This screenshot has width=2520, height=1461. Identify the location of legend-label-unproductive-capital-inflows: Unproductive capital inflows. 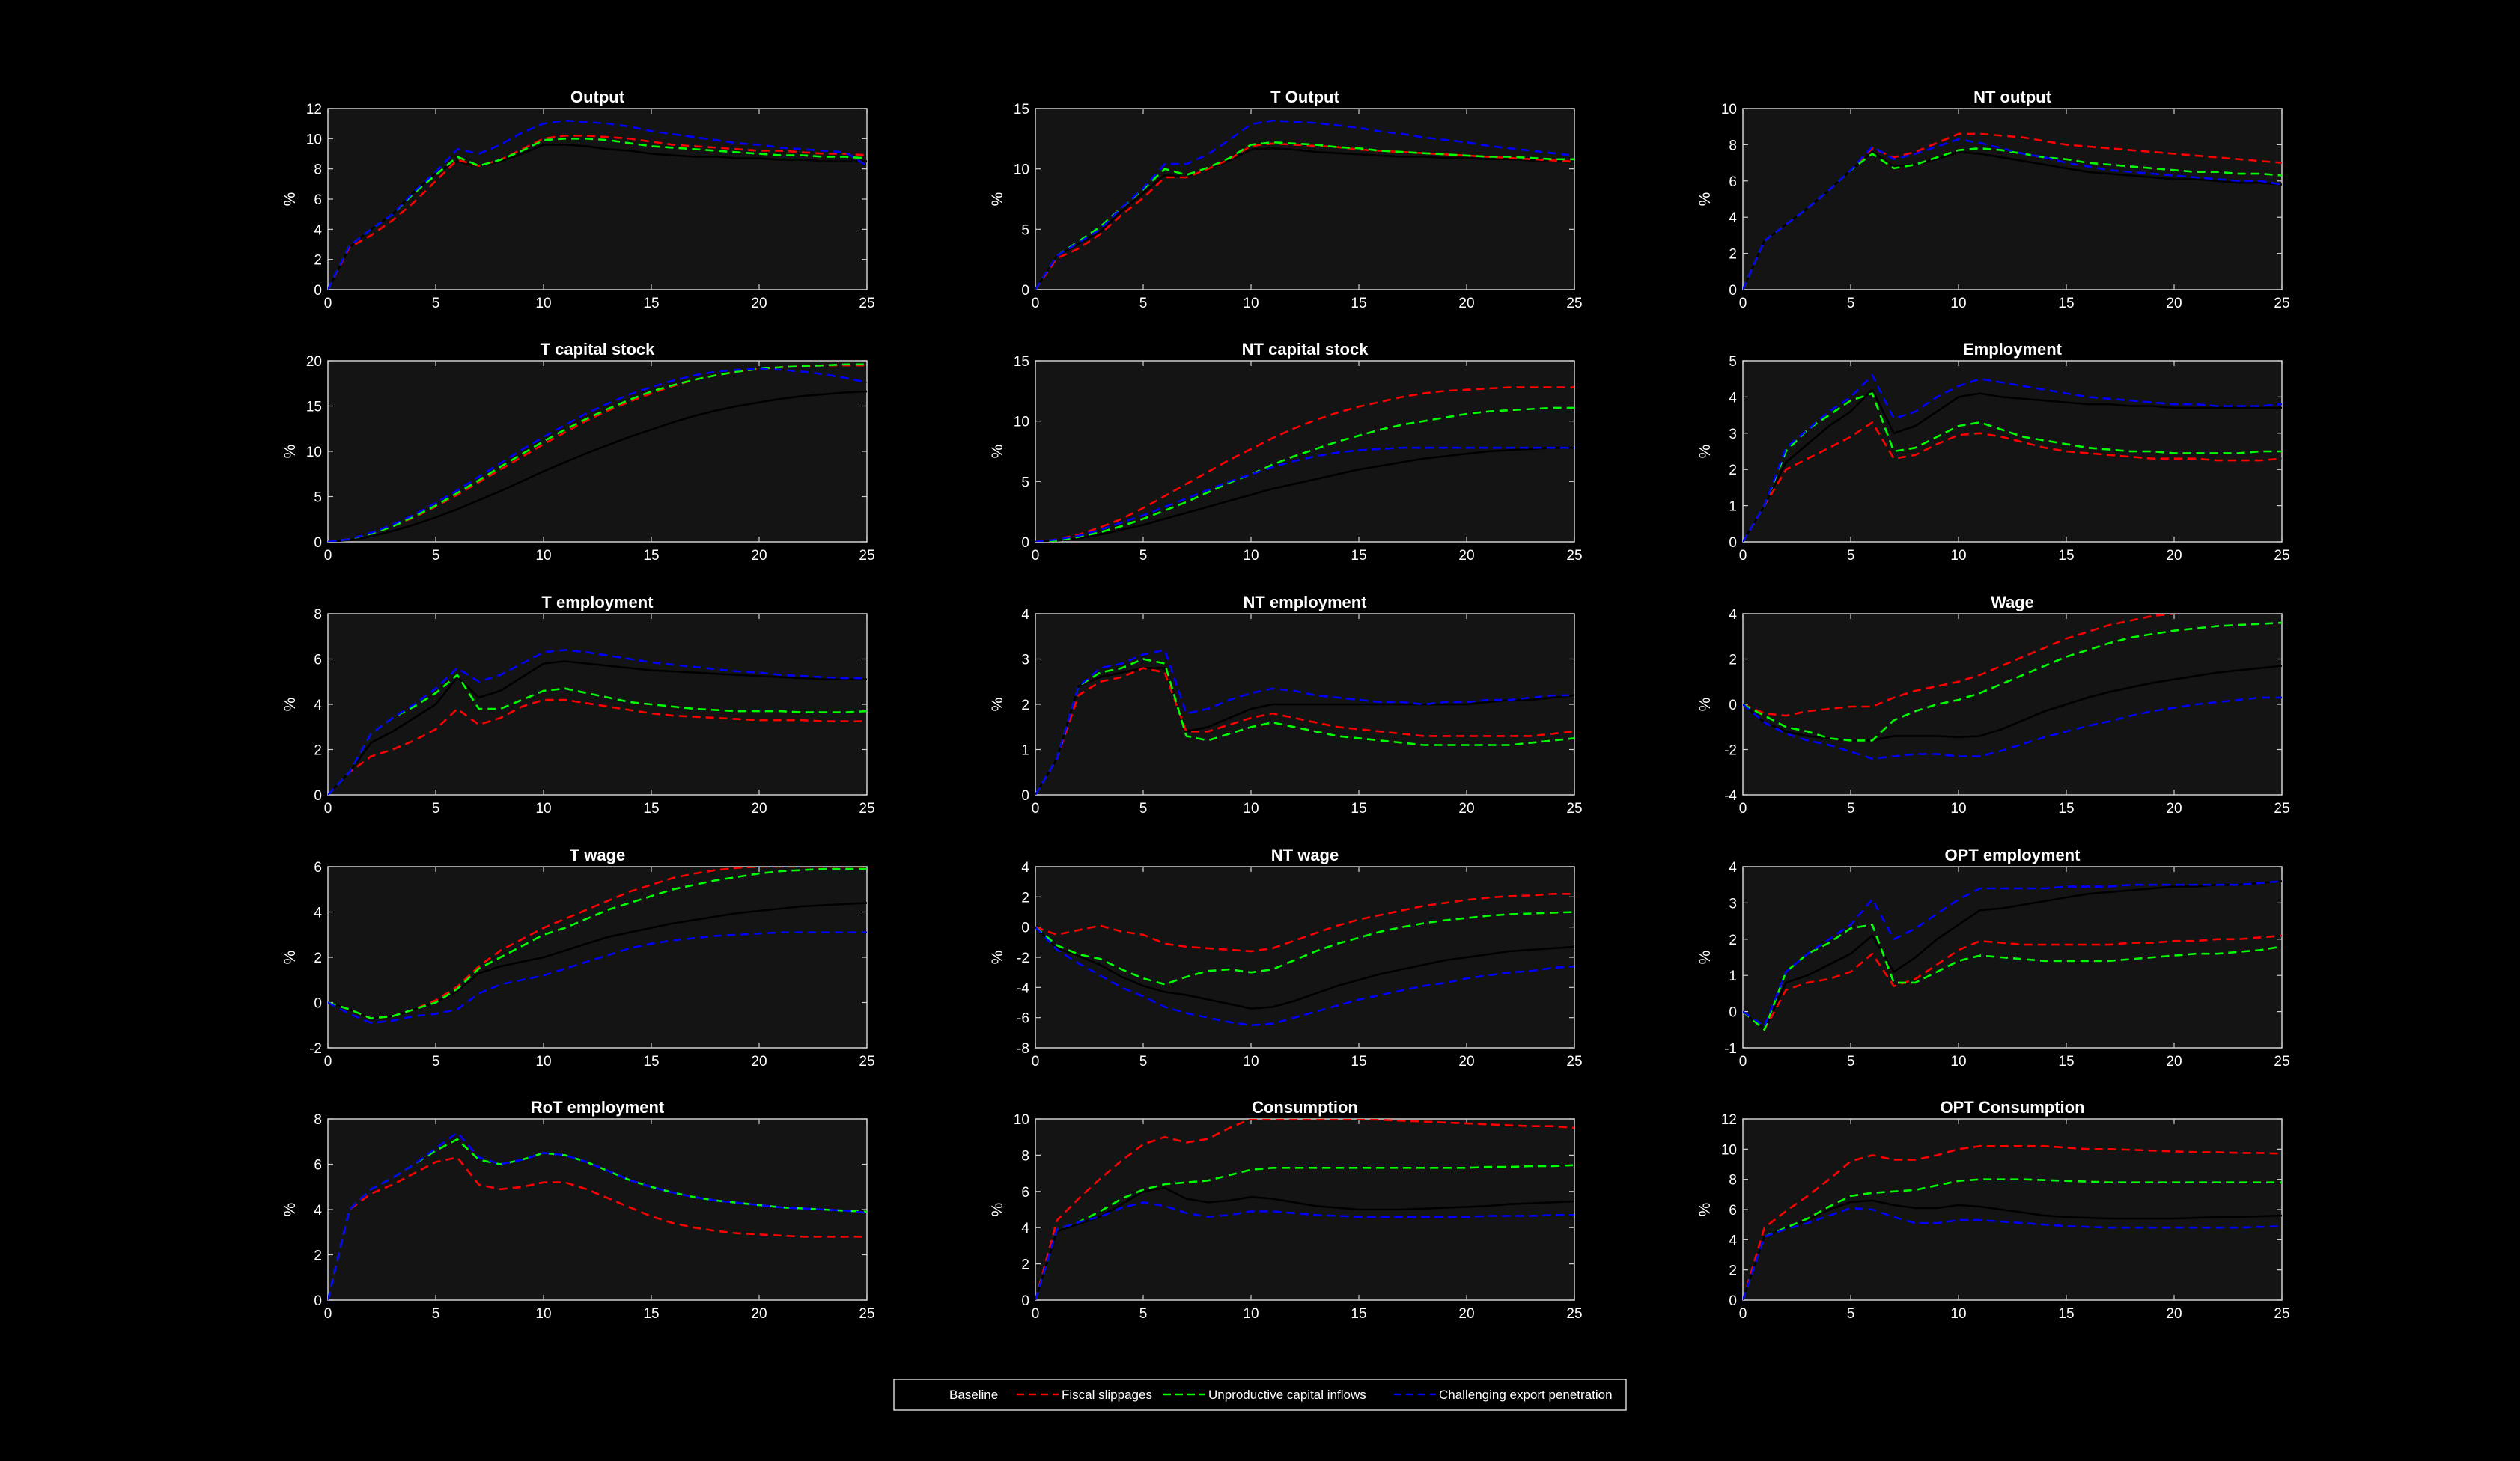
(1287, 1395).